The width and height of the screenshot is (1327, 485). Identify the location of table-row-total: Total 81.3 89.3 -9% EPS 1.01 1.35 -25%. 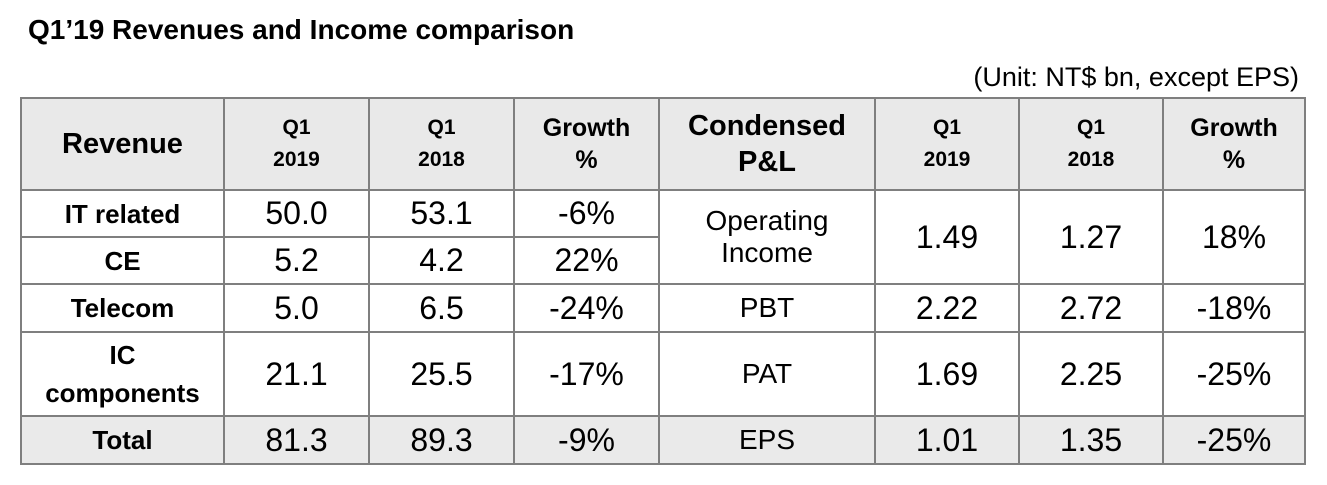
(663, 440).